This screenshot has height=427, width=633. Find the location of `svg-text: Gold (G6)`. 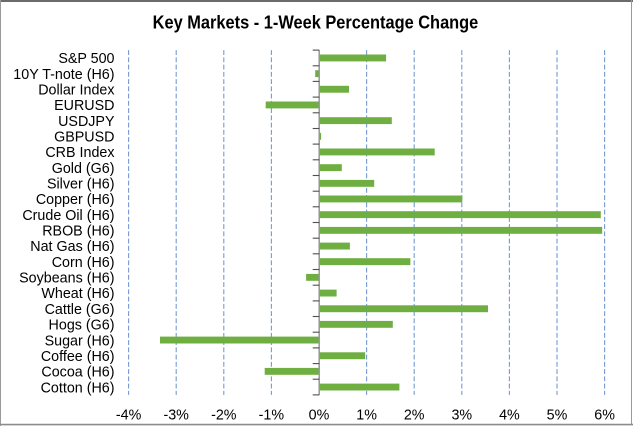

svg-text: Gold (G6) is located at coordinates (83, 169).